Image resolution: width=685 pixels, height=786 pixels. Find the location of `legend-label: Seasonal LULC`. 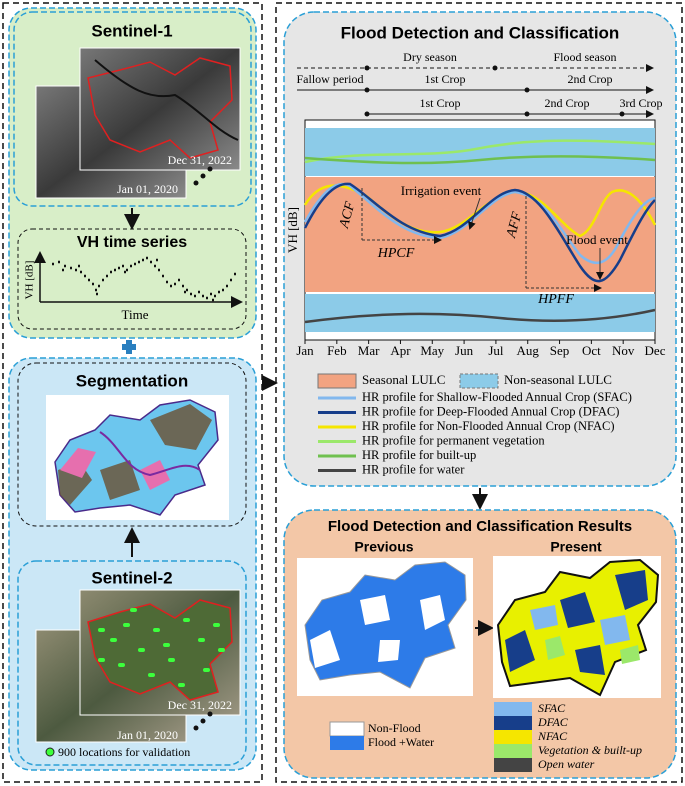

legend-label: Seasonal LULC is located at coordinates (403, 379).